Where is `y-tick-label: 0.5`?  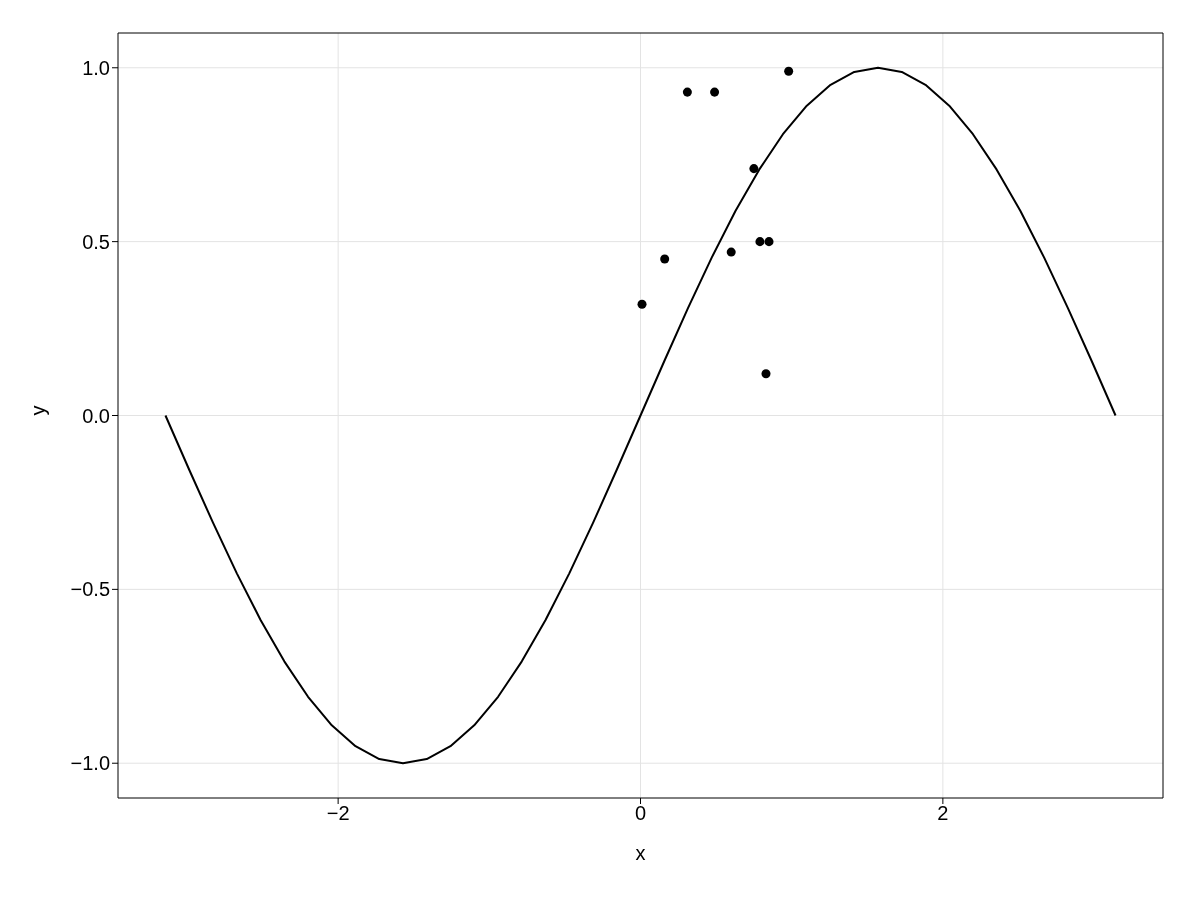 y-tick-label: 0.5 is located at coordinates (96, 241).